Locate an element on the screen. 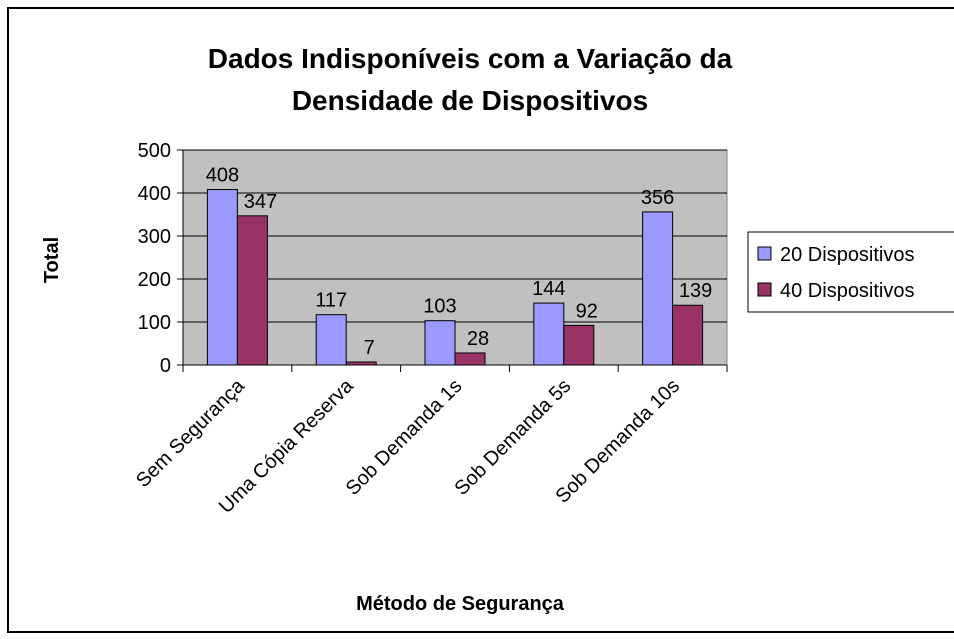 This screenshot has width=954, height=639. x-axis-title: Método de Segurança is located at coordinates (460, 604).